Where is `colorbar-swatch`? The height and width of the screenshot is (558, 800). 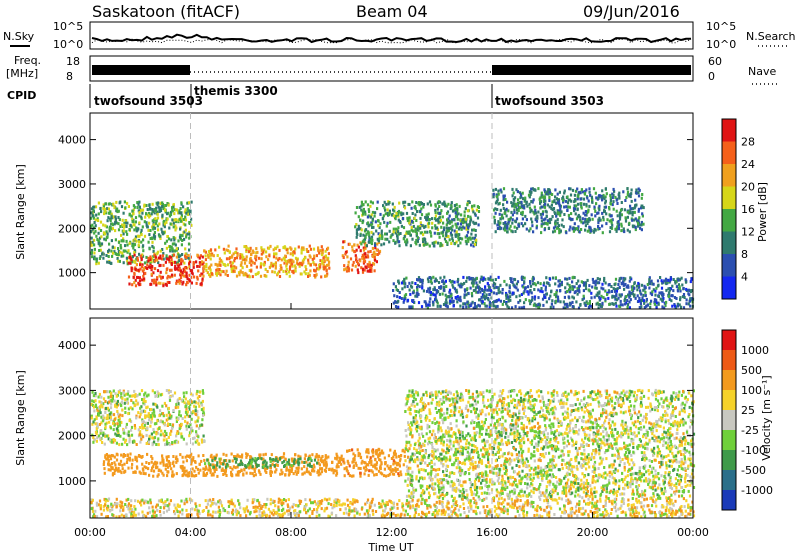 colorbar-swatch is located at coordinates (729, 243).